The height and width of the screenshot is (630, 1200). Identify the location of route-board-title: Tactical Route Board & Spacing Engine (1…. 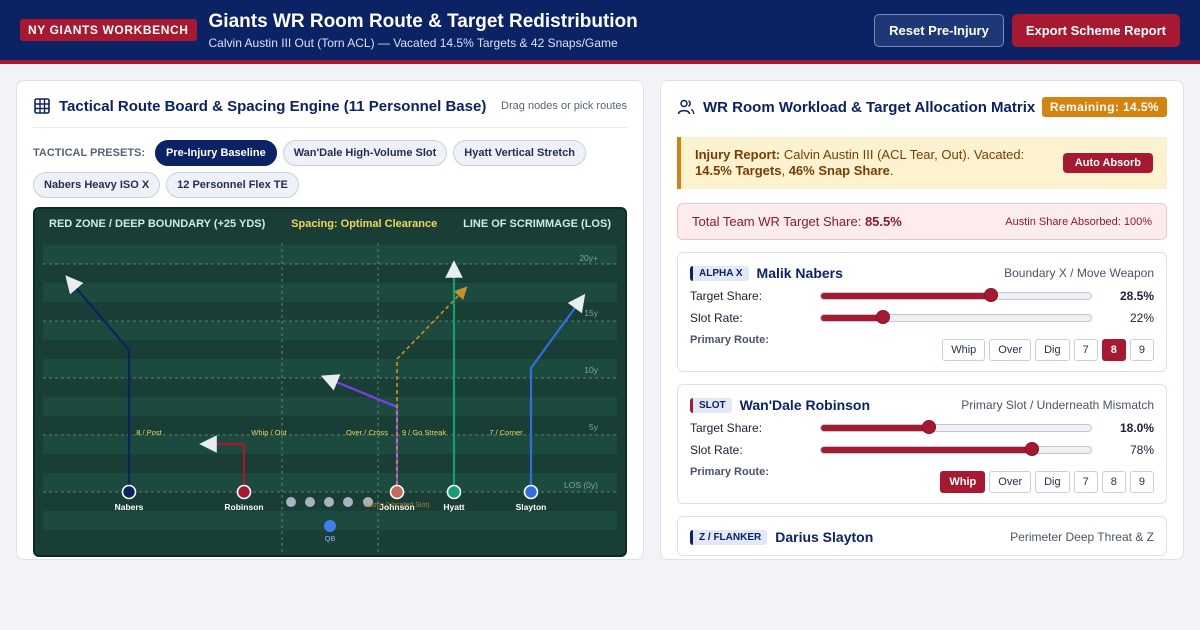
(273, 106).